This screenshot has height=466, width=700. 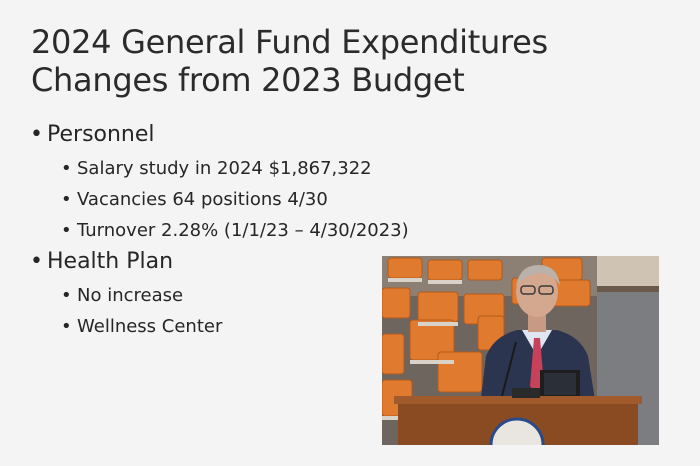 I want to click on bullet-vacancies: Vacancies 64 positions 4/30, so click(x=260, y=199).